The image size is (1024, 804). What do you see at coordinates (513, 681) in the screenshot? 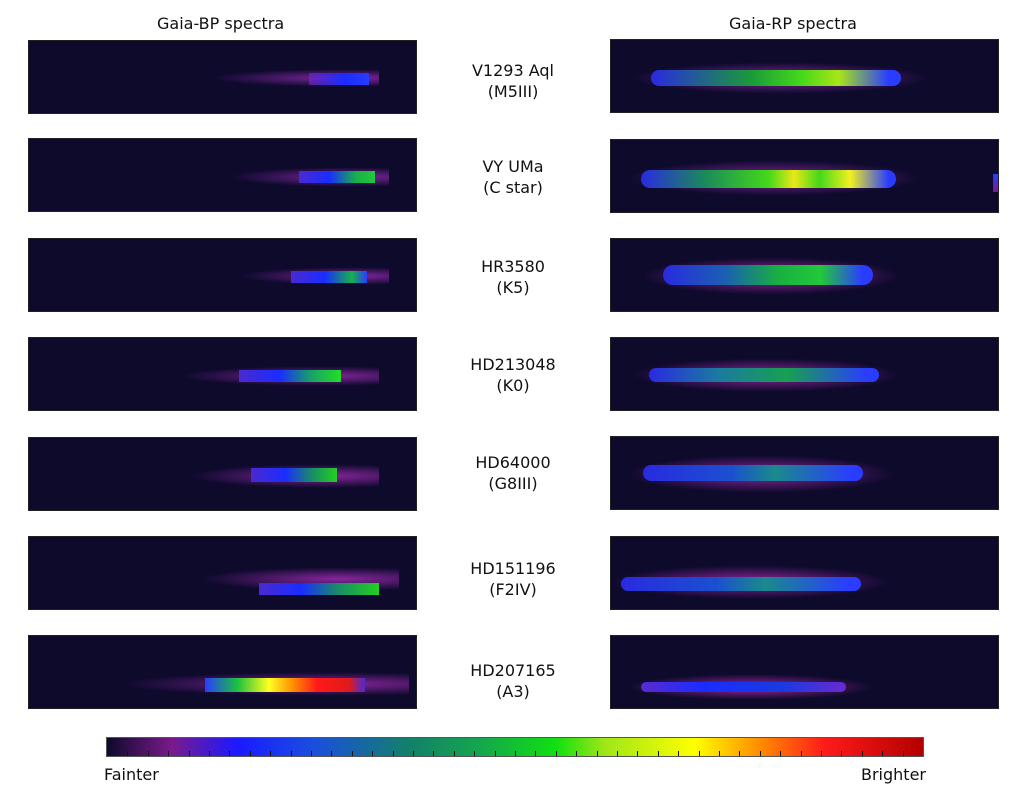
I see `star-label-hd207165: HD207165 (A3)` at bounding box center [513, 681].